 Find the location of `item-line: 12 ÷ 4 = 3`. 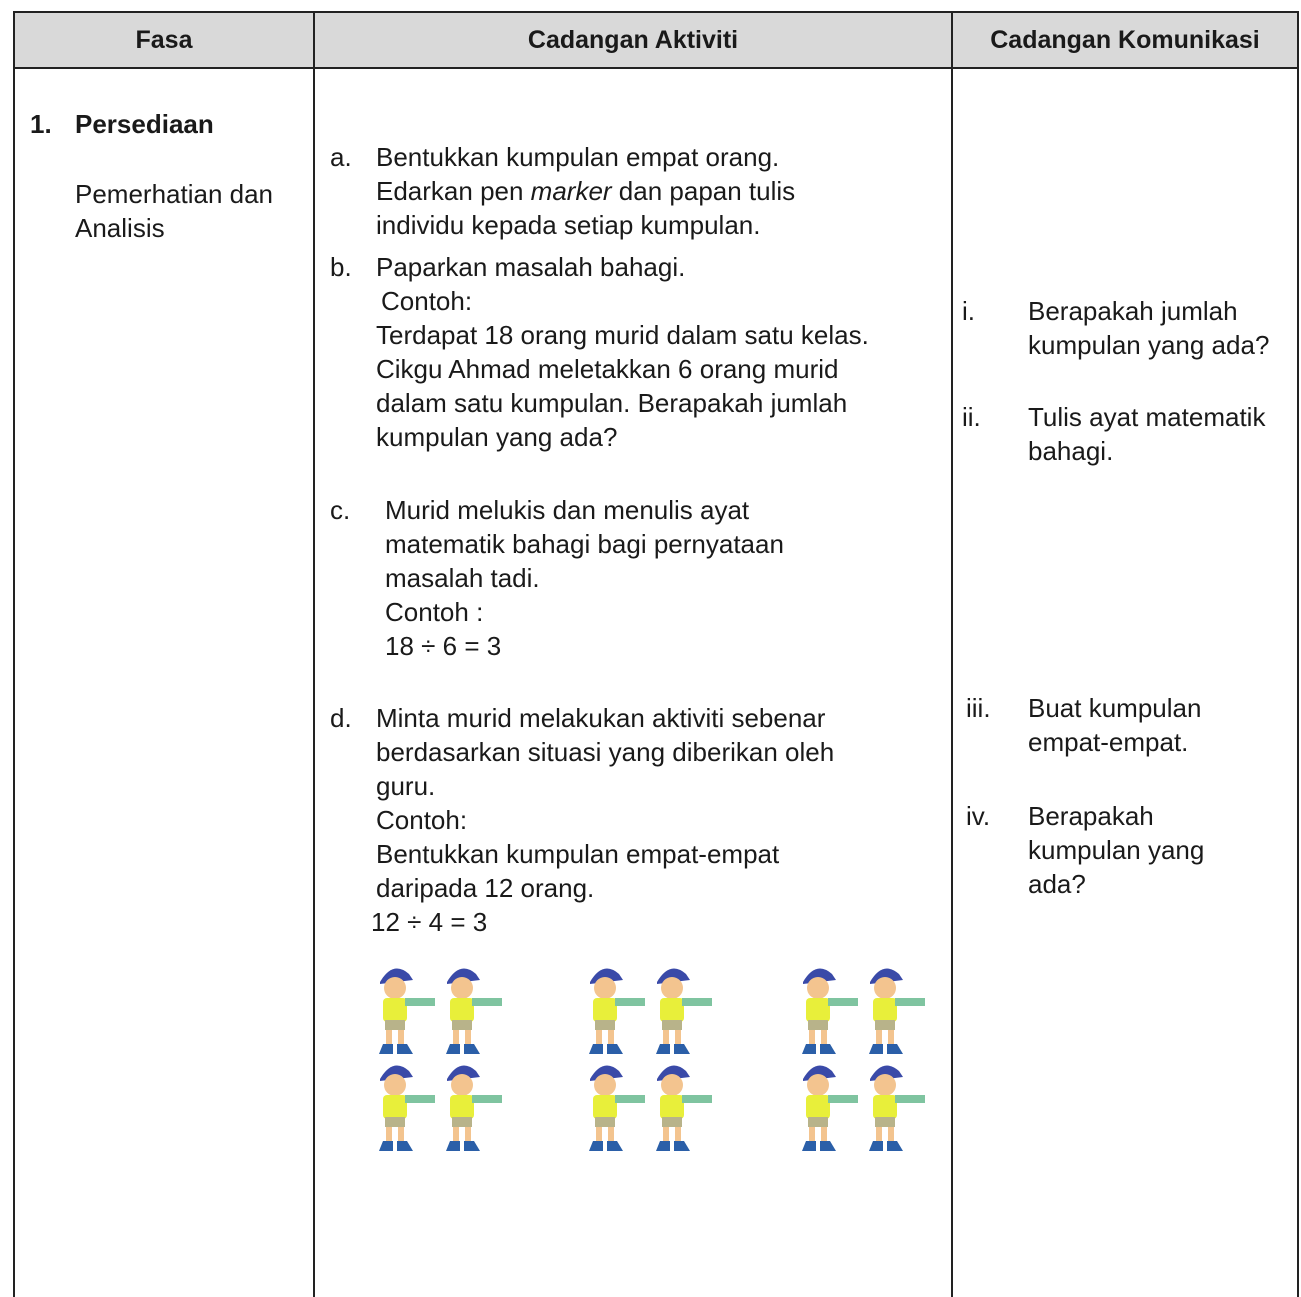

item-line: 12 ÷ 4 = 3 is located at coordinates (429, 922).